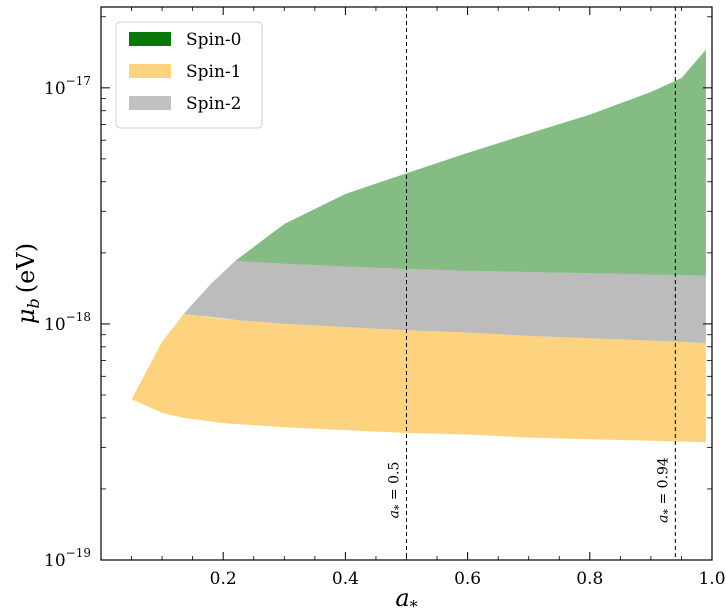 This screenshot has width=726, height=615. What do you see at coordinates (711, 579) in the screenshot?
I see `x-tick-label: 1.0` at bounding box center [711, 579].